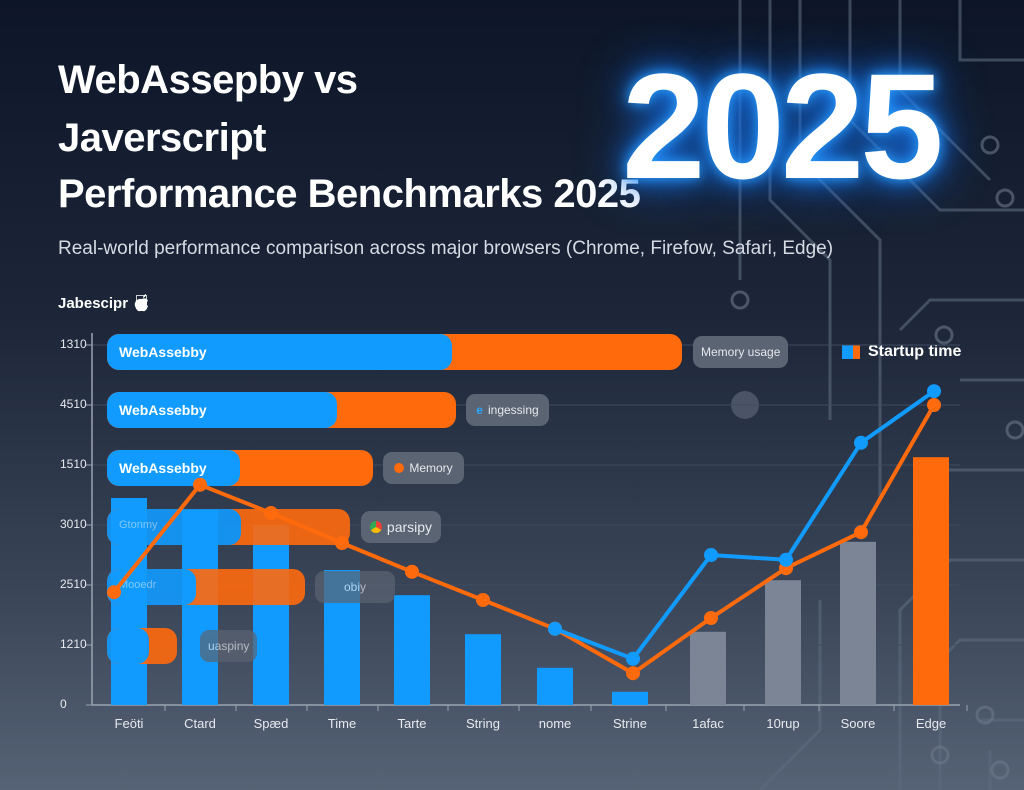  What do you see at coordinates (354, 587) in the screenshot?
I see `hbar-pill-label: obiy` at bounding box center [354, 587].